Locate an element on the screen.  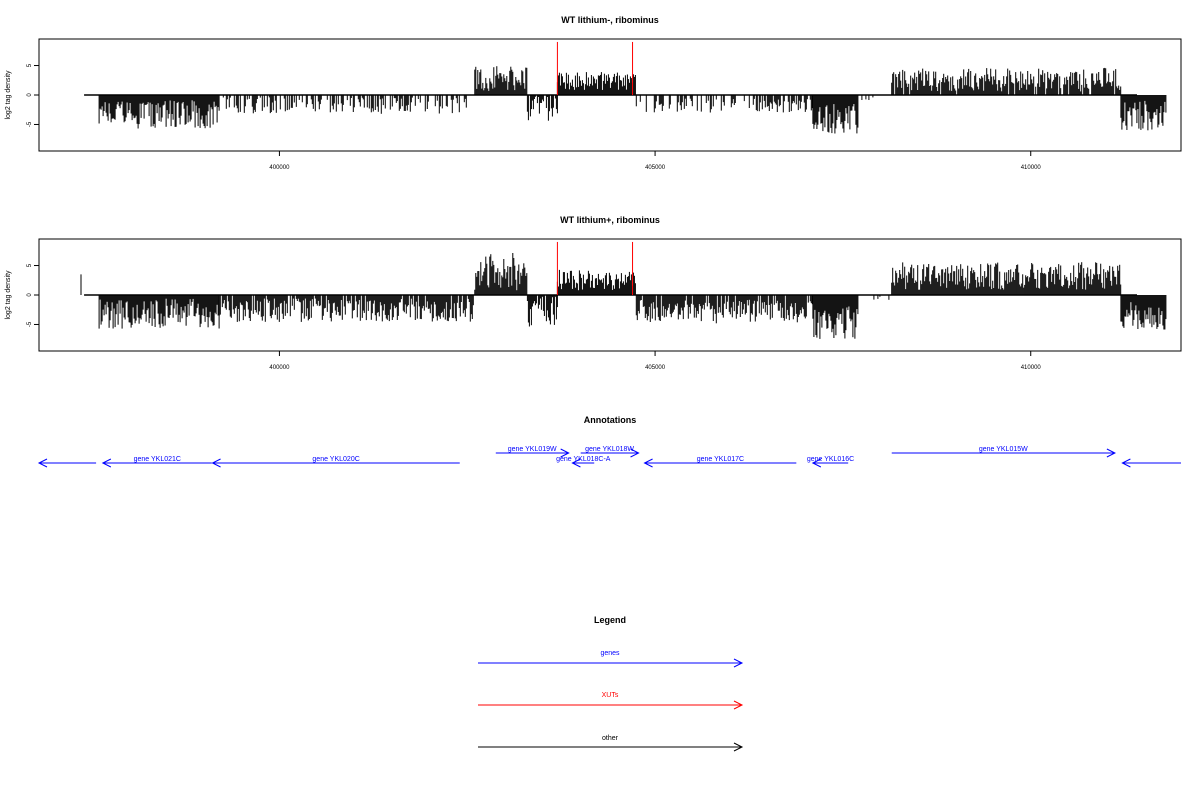
gene-annotation: gene YKL018C-A is located at coordinates (583, 462).